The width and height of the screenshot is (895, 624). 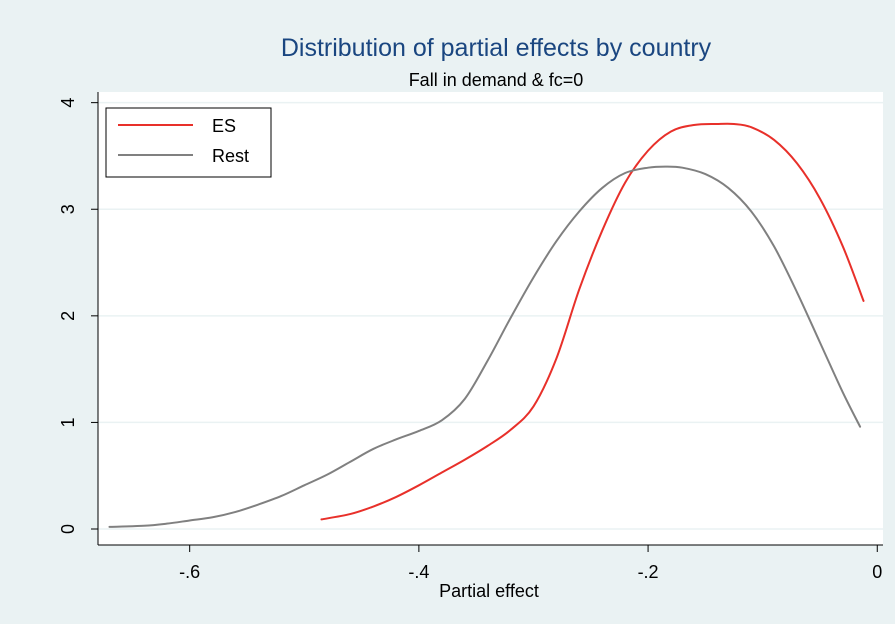 I want to click on y-tick-label: 1, so click(x=68, y=422).